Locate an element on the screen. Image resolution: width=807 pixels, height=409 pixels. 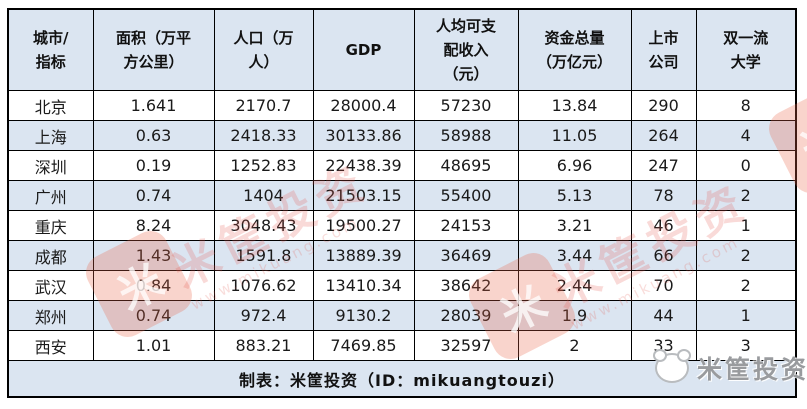
value-cell: 2.44 is located at coordinates (574, 285).